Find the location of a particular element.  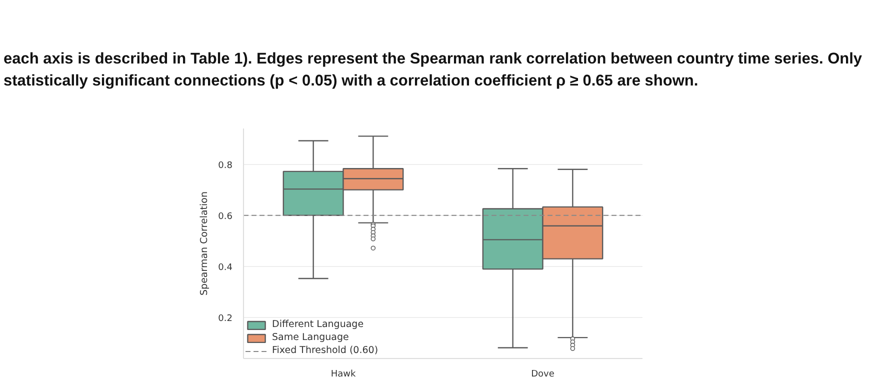

y-tick-label: 0.8 is located at coordinates (225, 165).